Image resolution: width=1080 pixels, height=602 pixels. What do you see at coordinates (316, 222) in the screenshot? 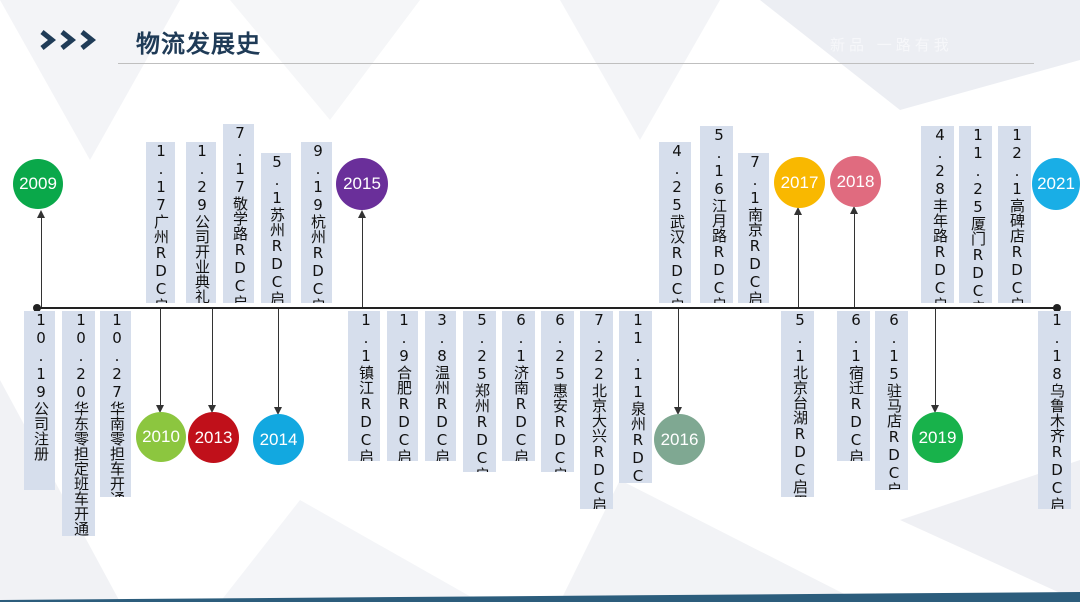
I see `event-label: 9.19杭州RDC启用` at bounding box center [316, 222].